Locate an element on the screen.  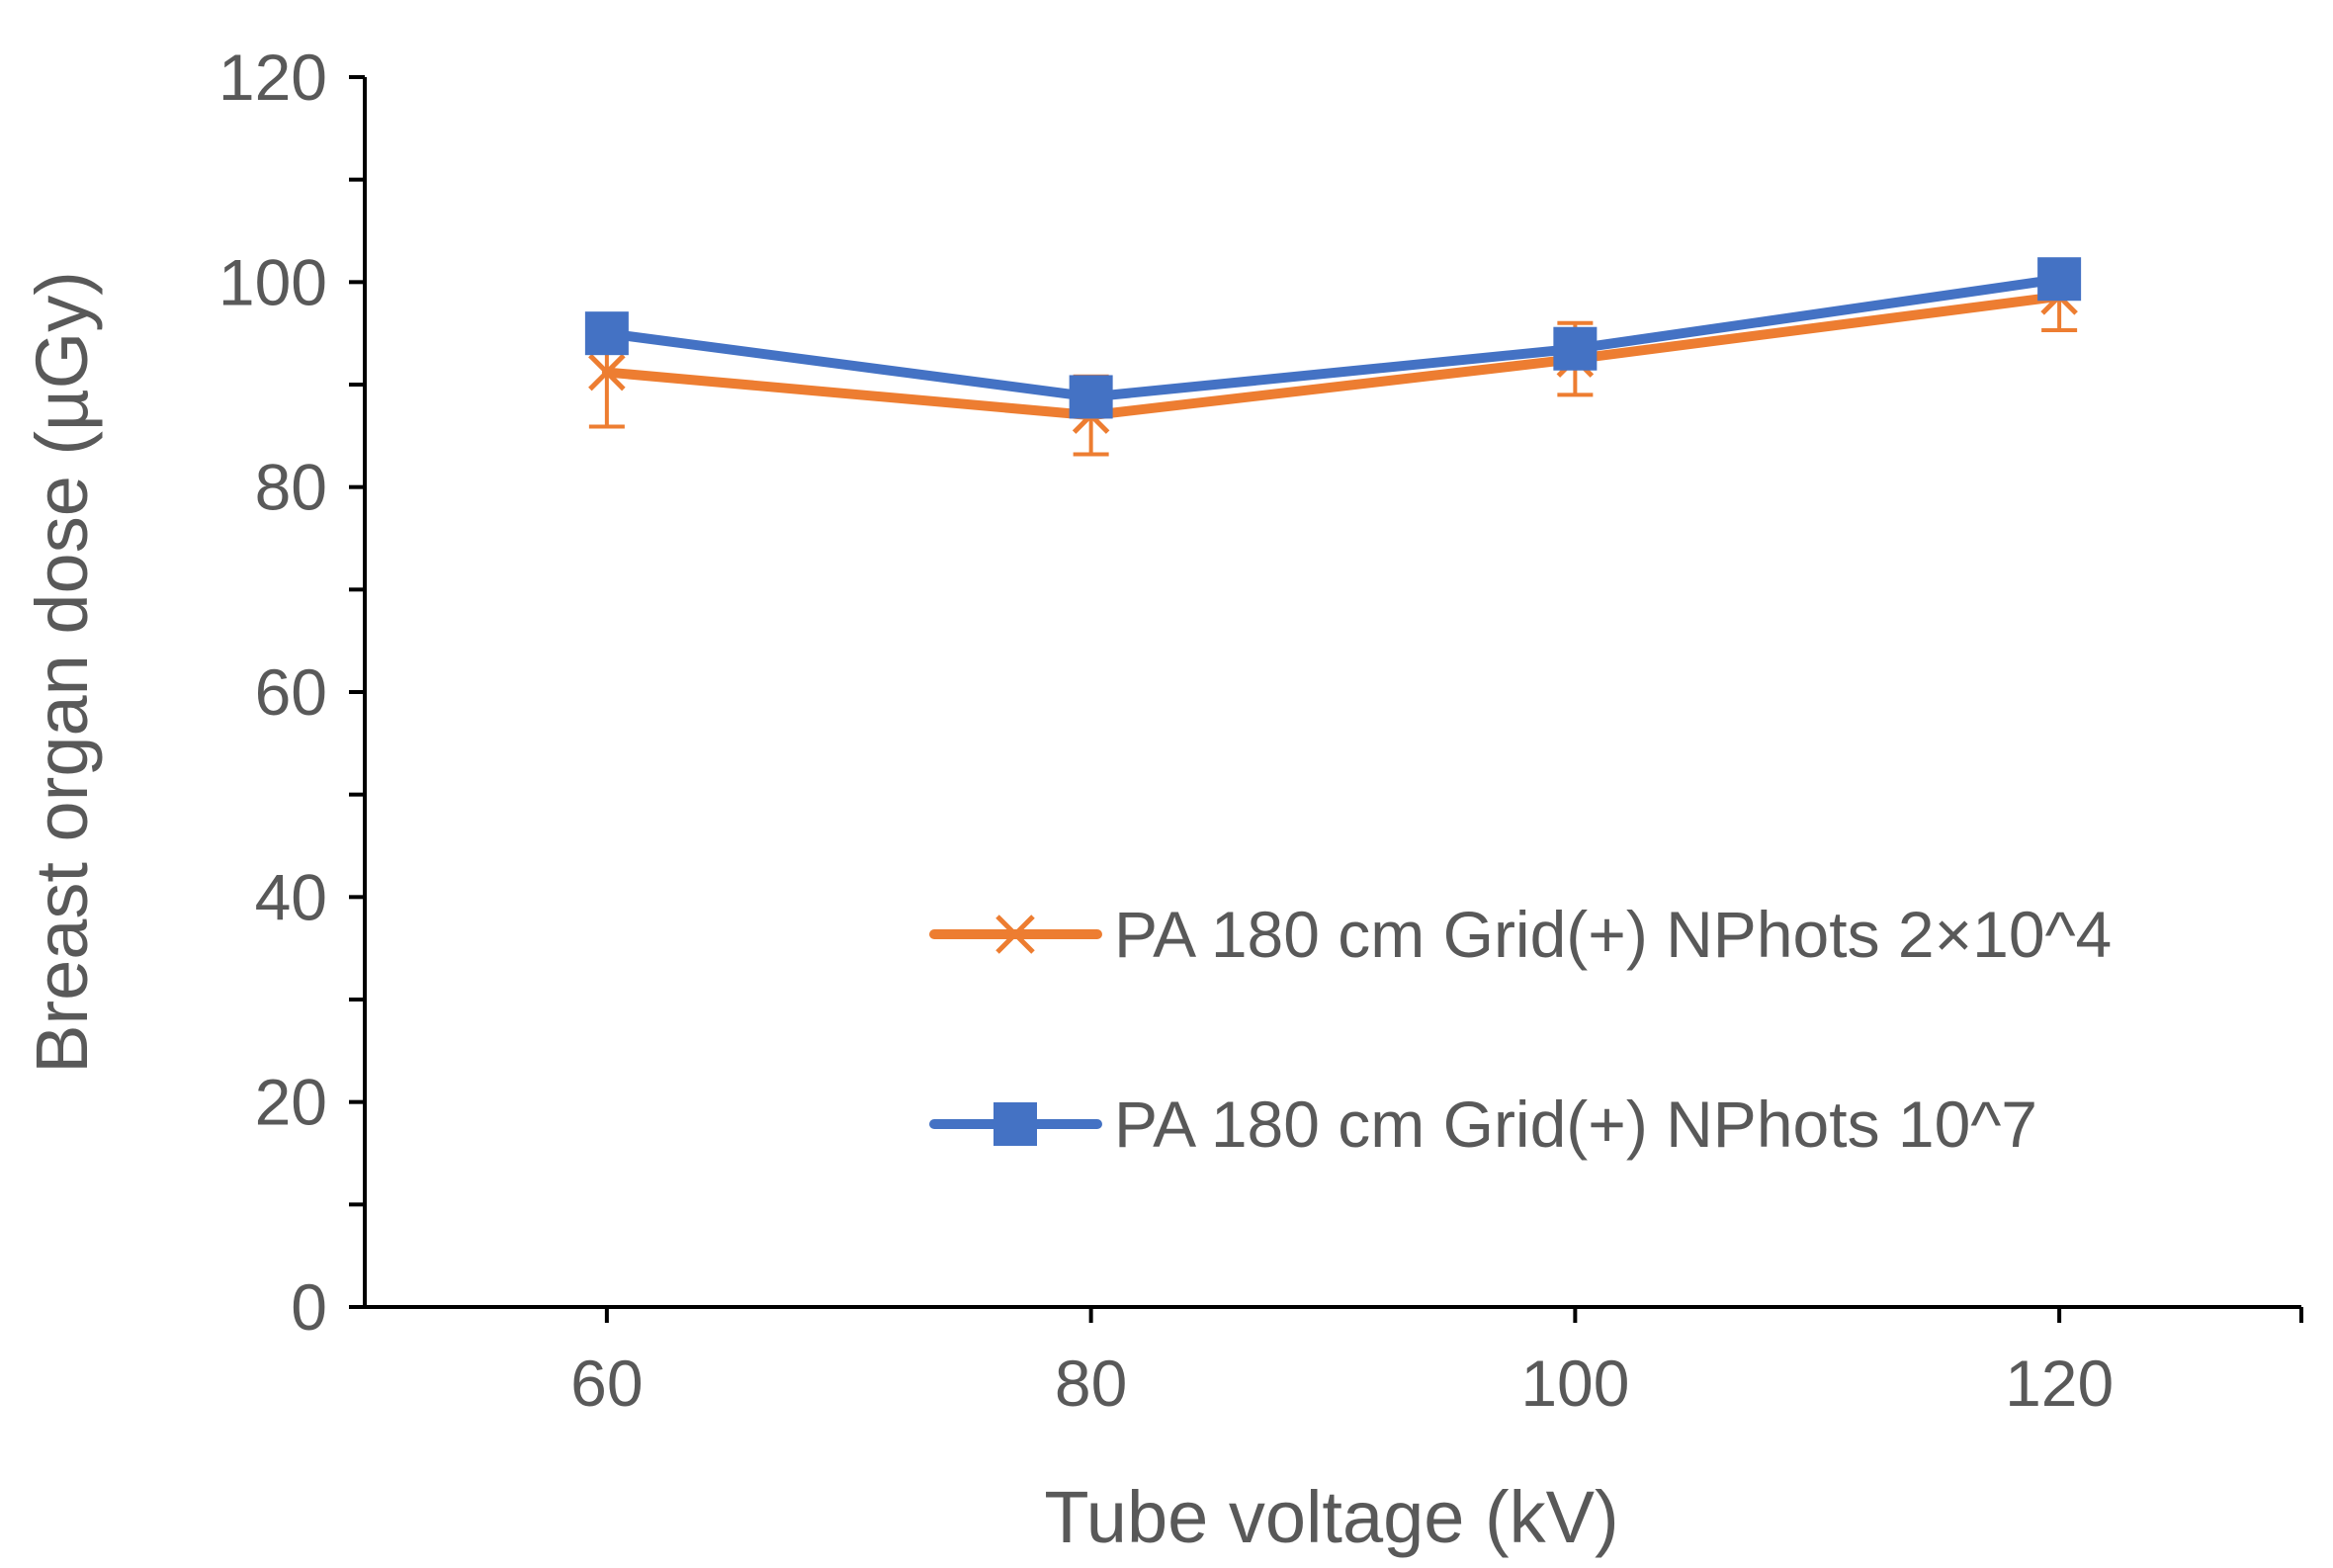
x-tick-label: 80 is located at coordinates (1091, 1383).